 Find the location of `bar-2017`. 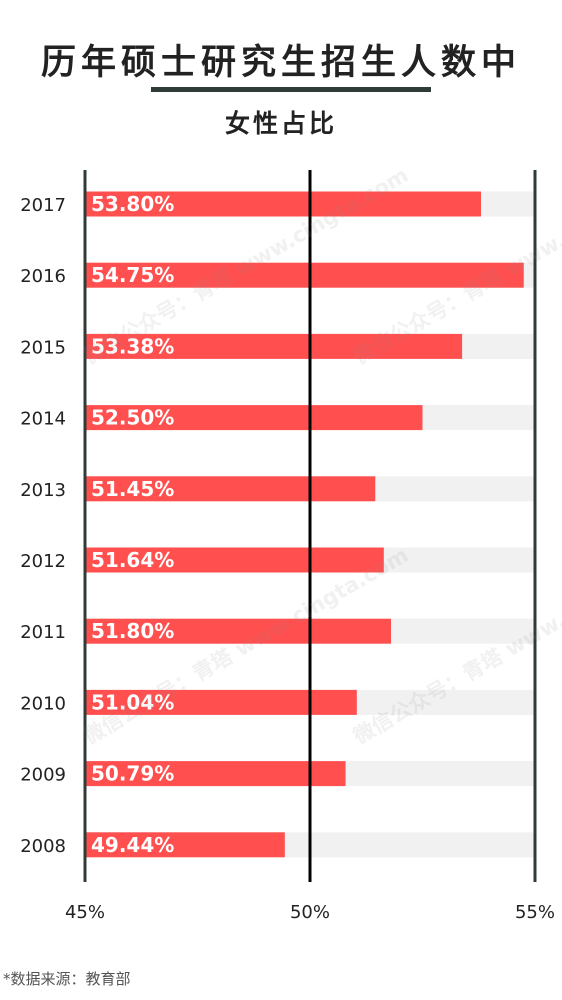

bar-2017 is located at coordinates (283, 204).